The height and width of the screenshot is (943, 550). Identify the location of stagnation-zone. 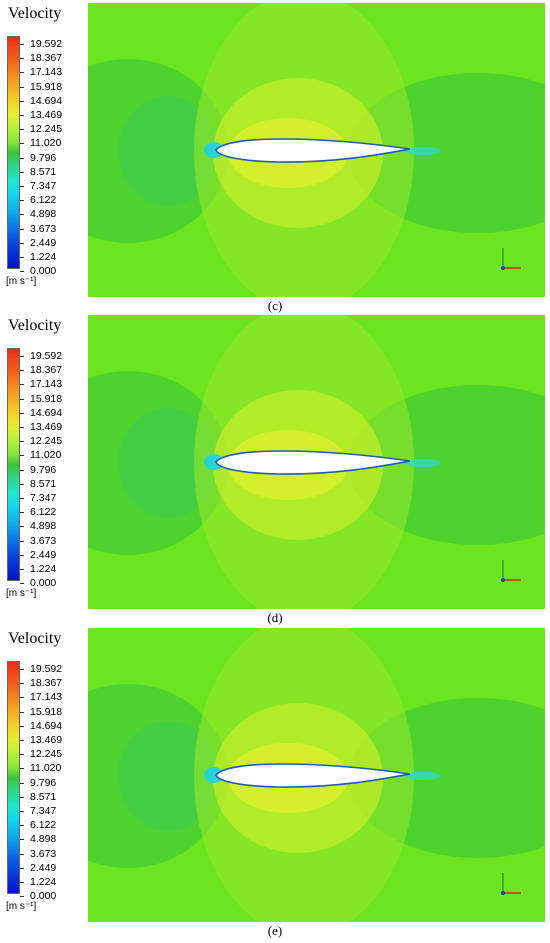
(168, 463).